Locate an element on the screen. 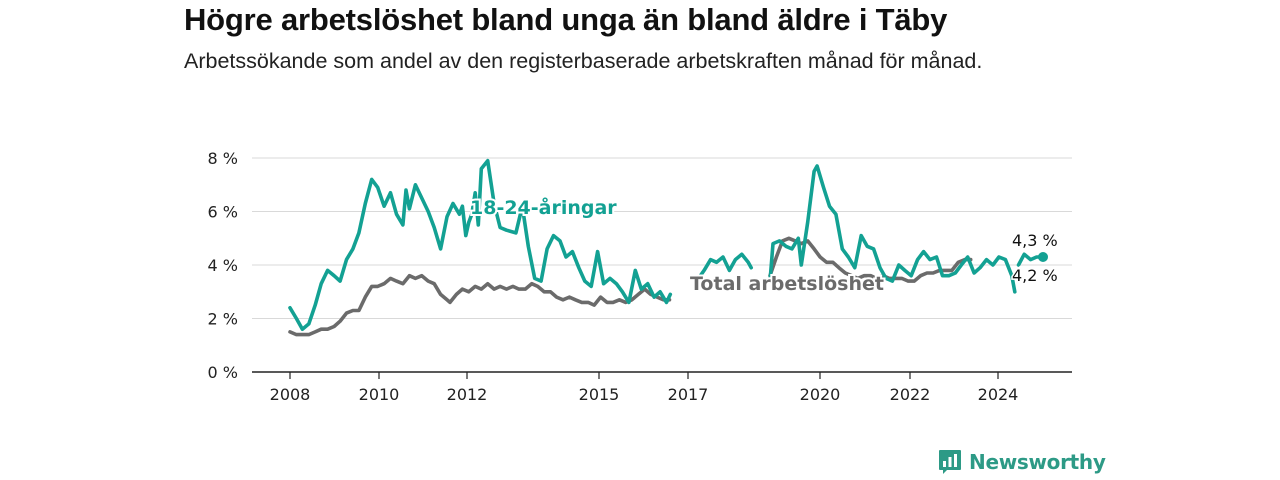  x-tick-label: 2022 is located at coordinates (910, 394).